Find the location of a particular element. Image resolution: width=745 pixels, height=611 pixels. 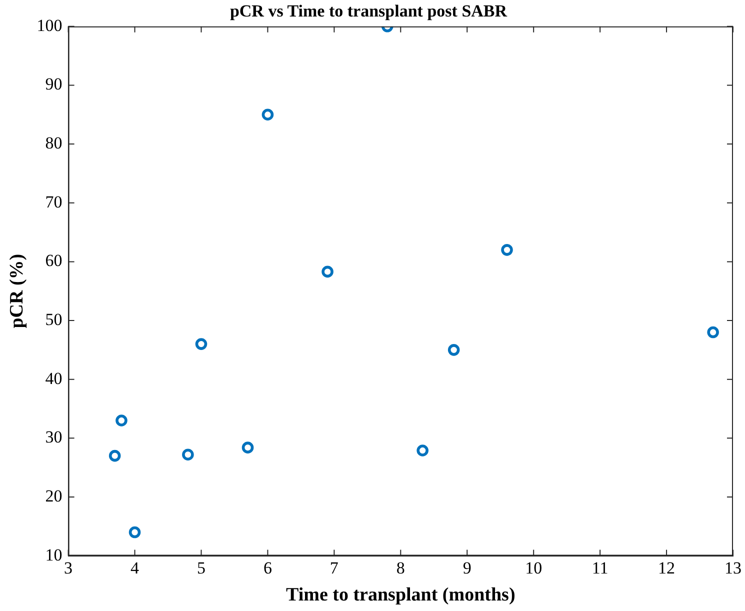

y-tick-label: 30 is located at coordinates (53, 437).